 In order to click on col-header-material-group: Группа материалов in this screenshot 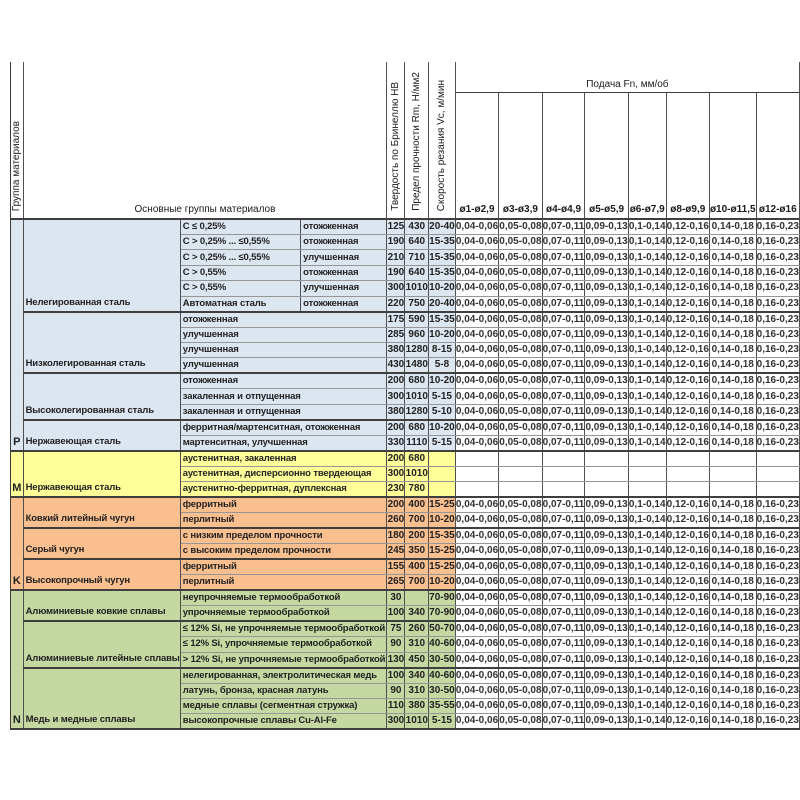, I will do `click(17, 141)`.